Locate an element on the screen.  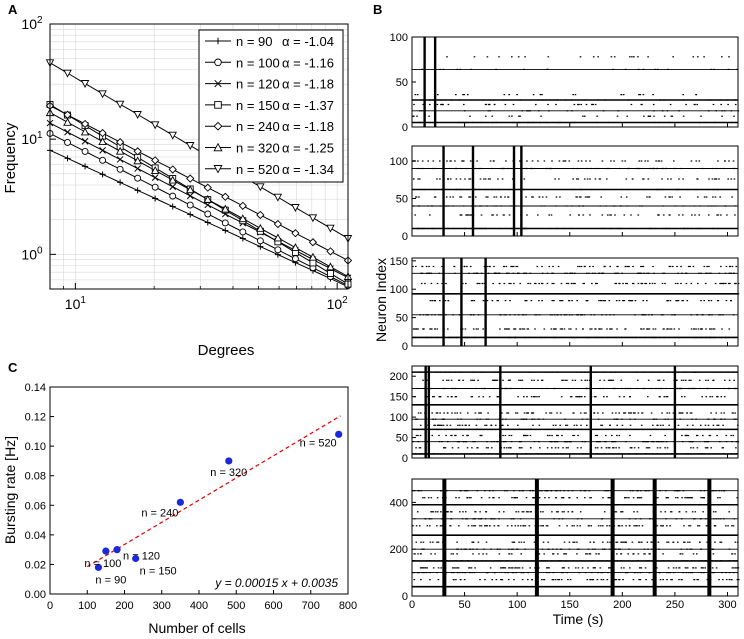
y-tick-label: 0.00 is located at coordinates (35, 595).